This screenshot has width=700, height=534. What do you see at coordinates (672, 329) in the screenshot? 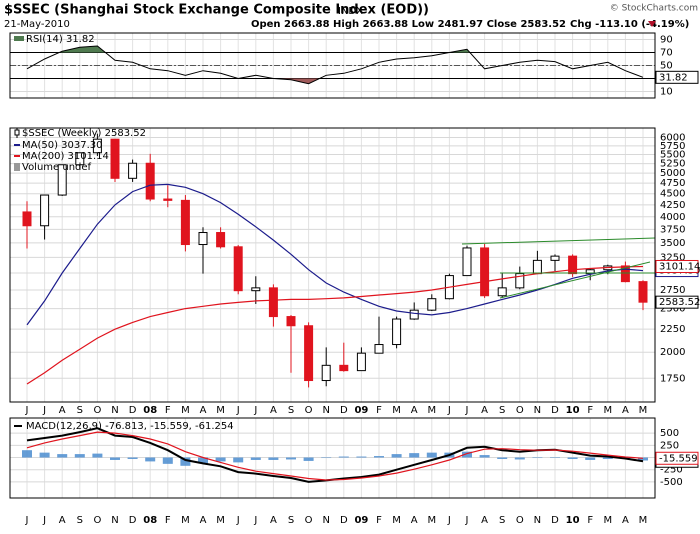
I see `y-tick-label: 2250` at bounding box center [672, 329].